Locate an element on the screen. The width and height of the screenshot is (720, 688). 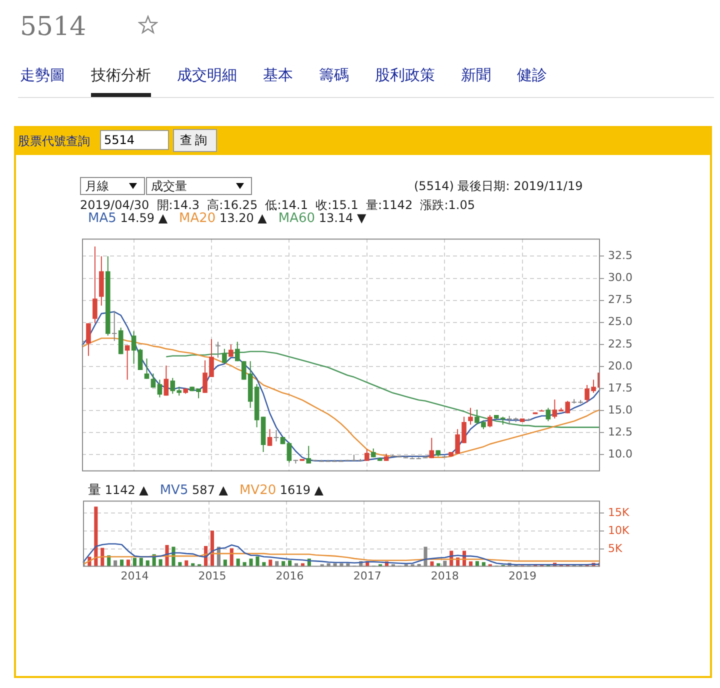
text: 13.14 ▼ is located at coordinates (343, 218).